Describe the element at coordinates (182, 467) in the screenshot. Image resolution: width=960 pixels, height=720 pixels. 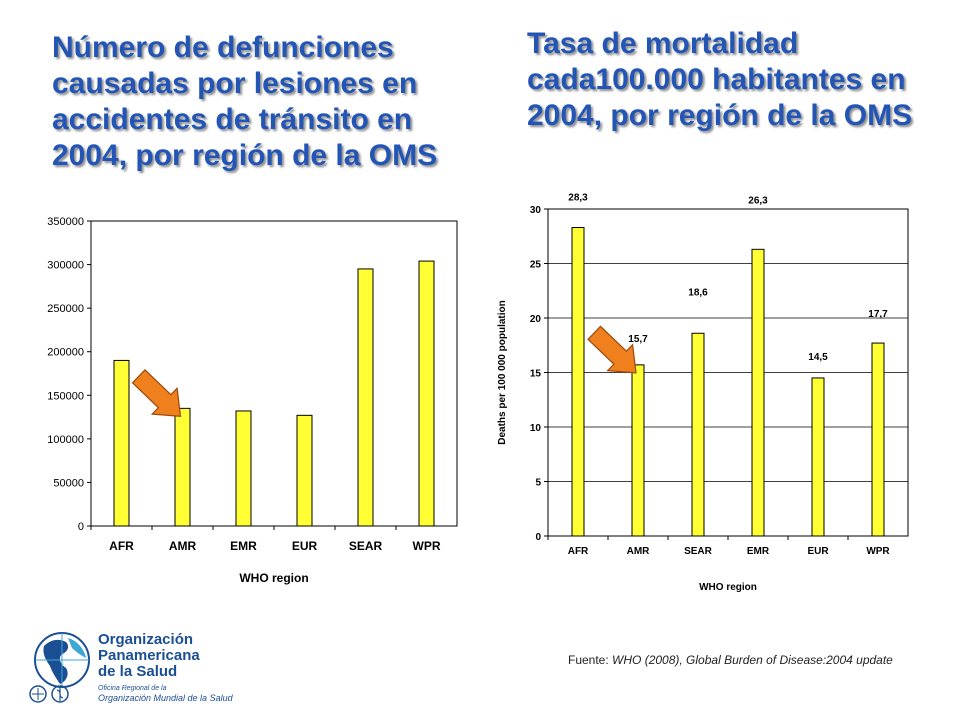
I see `left-chart-bar-amr` at that location.